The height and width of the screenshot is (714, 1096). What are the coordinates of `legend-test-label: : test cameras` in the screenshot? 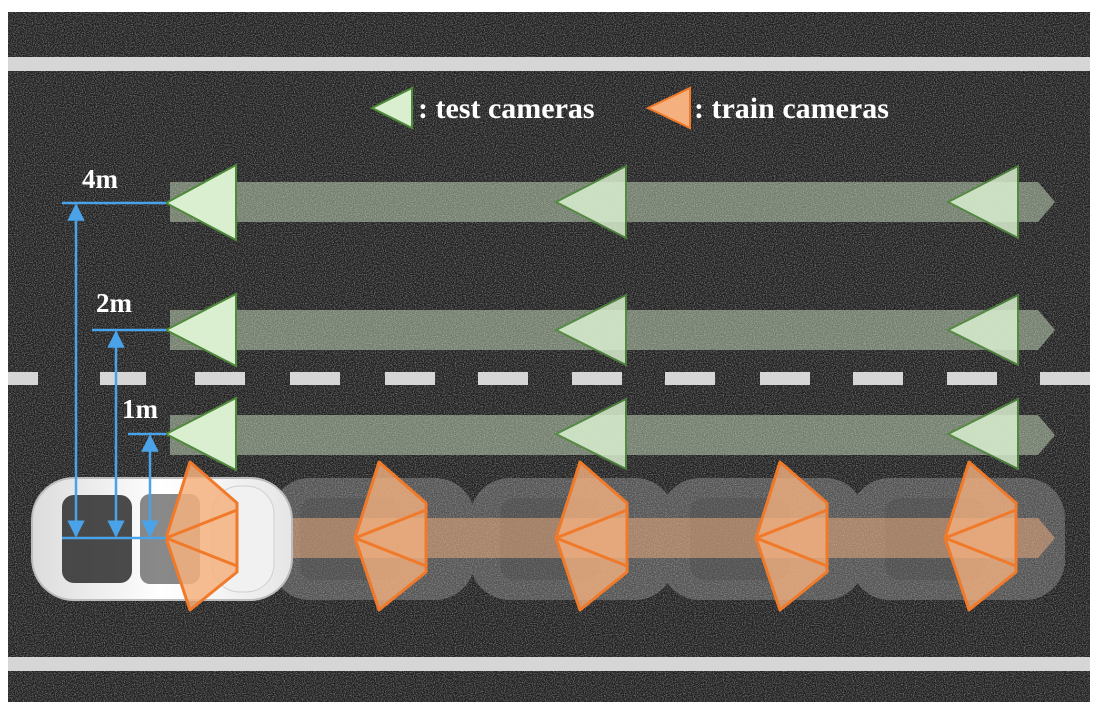 It's located at (506, 108).